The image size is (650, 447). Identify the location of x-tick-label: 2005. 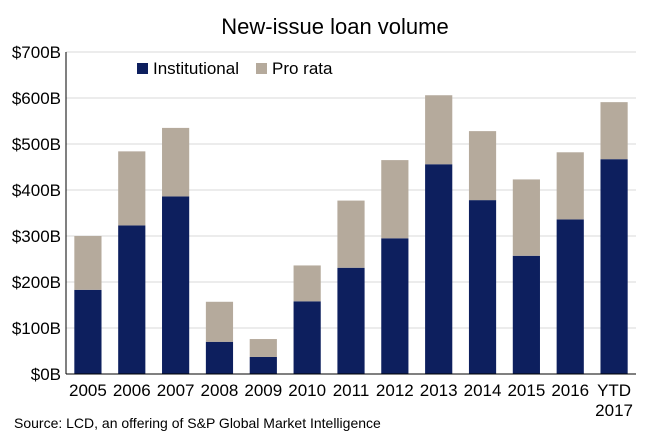
(88, 390).